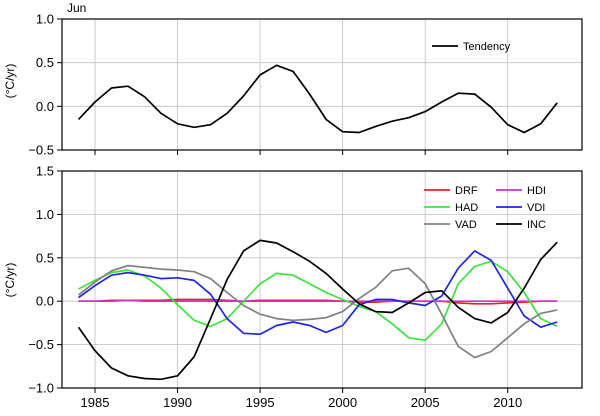  Describe the element at coordinates (45, 171) in the screenshot. I see `y-tick-label: 1.5` at that location.